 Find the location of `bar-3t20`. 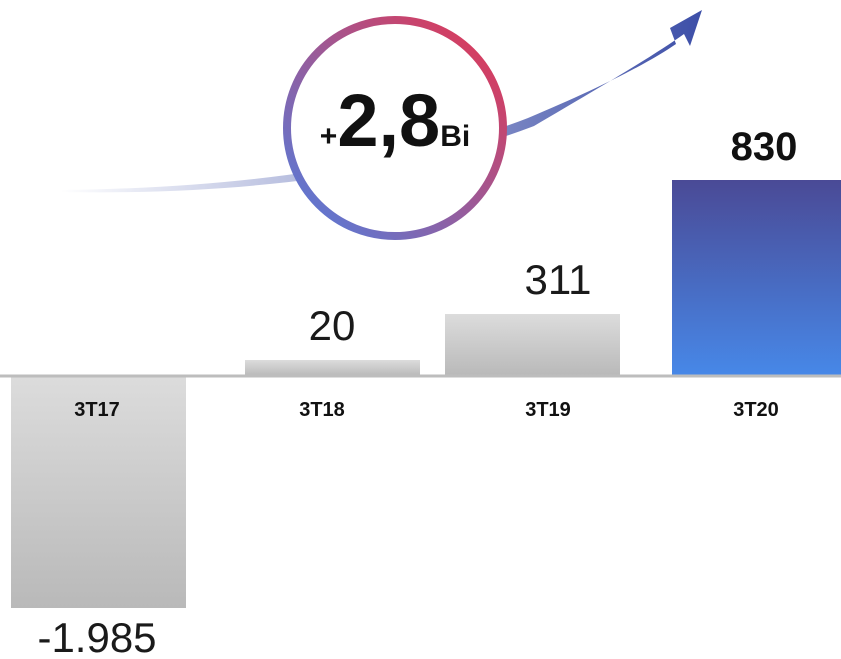

bar-3t20 is located at coordinates (756, 278).